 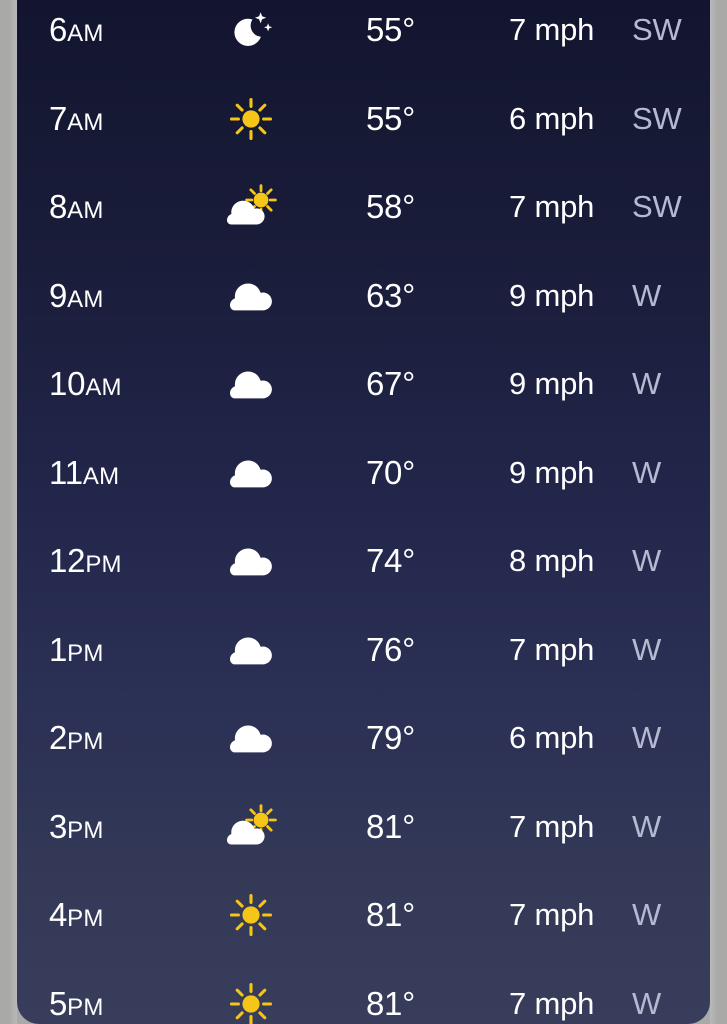 I want to click on hour-value: 3, so click(x=58, y=826).